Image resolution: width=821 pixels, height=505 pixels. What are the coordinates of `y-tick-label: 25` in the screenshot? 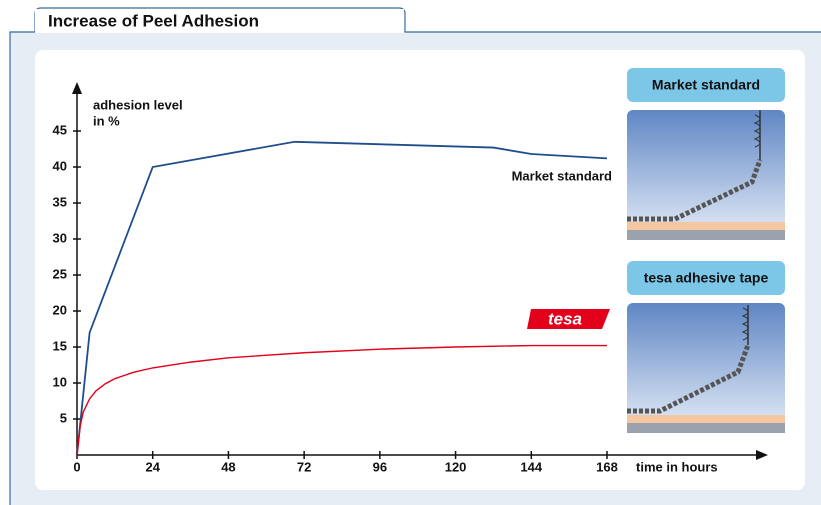 It's located at (60, 273).